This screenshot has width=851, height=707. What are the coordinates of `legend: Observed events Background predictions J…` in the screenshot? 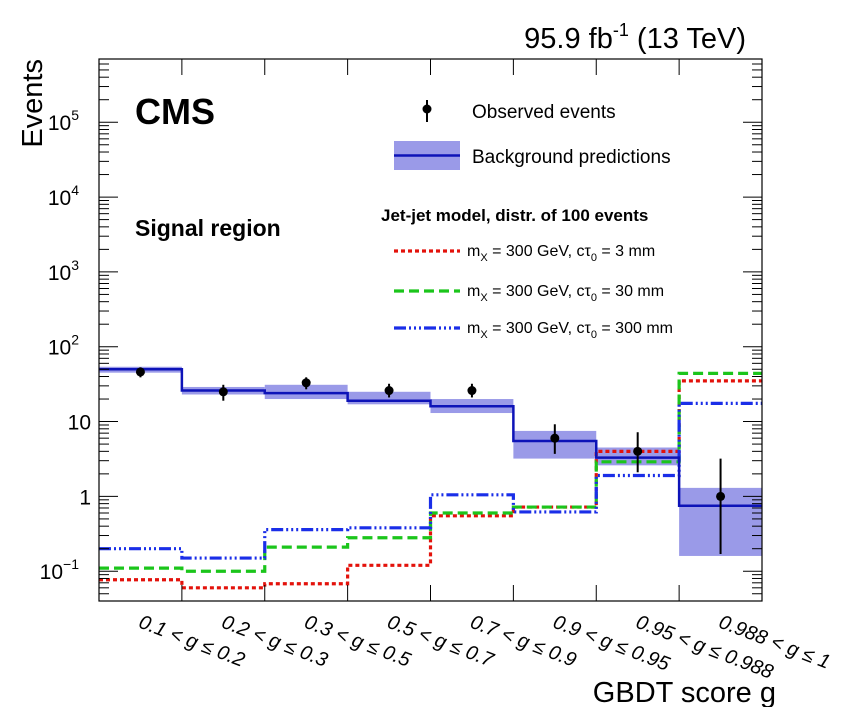 It's located at (527, 220).